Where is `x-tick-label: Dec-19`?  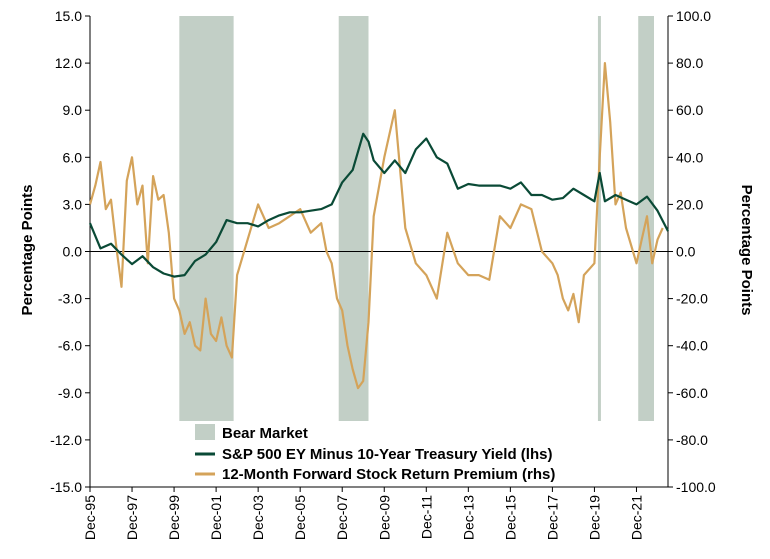 x-tick-label: Dec-19 is located at coordinates (594, 517).